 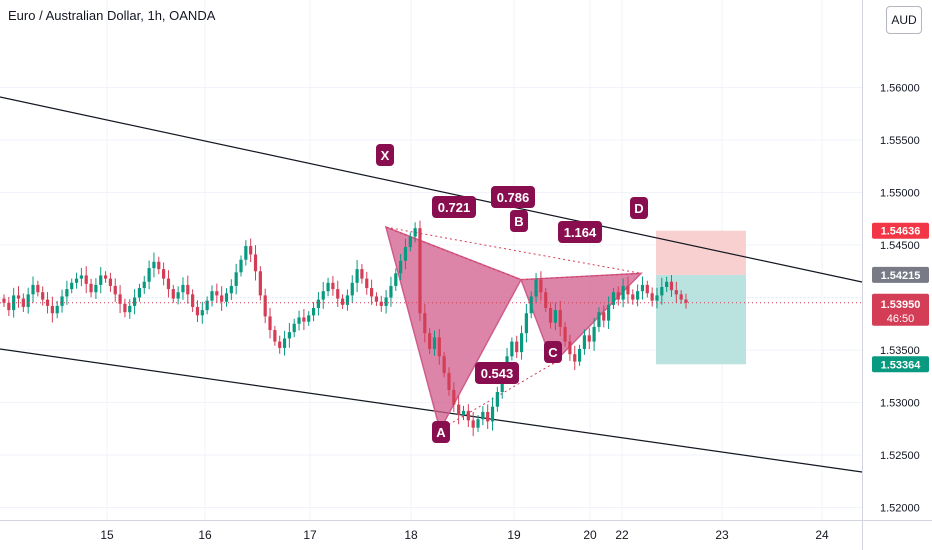 What do you see at coordinates (722, 535) in the screenshot?
I see `time-tick-label: 23` at bounding box center [722, 535].